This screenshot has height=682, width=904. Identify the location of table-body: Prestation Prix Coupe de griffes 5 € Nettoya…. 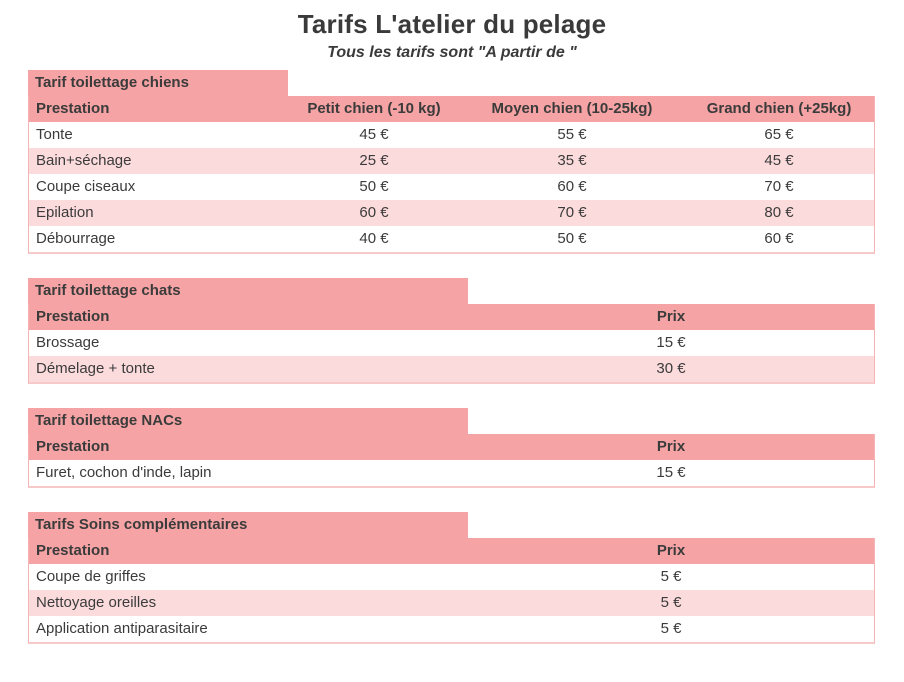
(451, 591).